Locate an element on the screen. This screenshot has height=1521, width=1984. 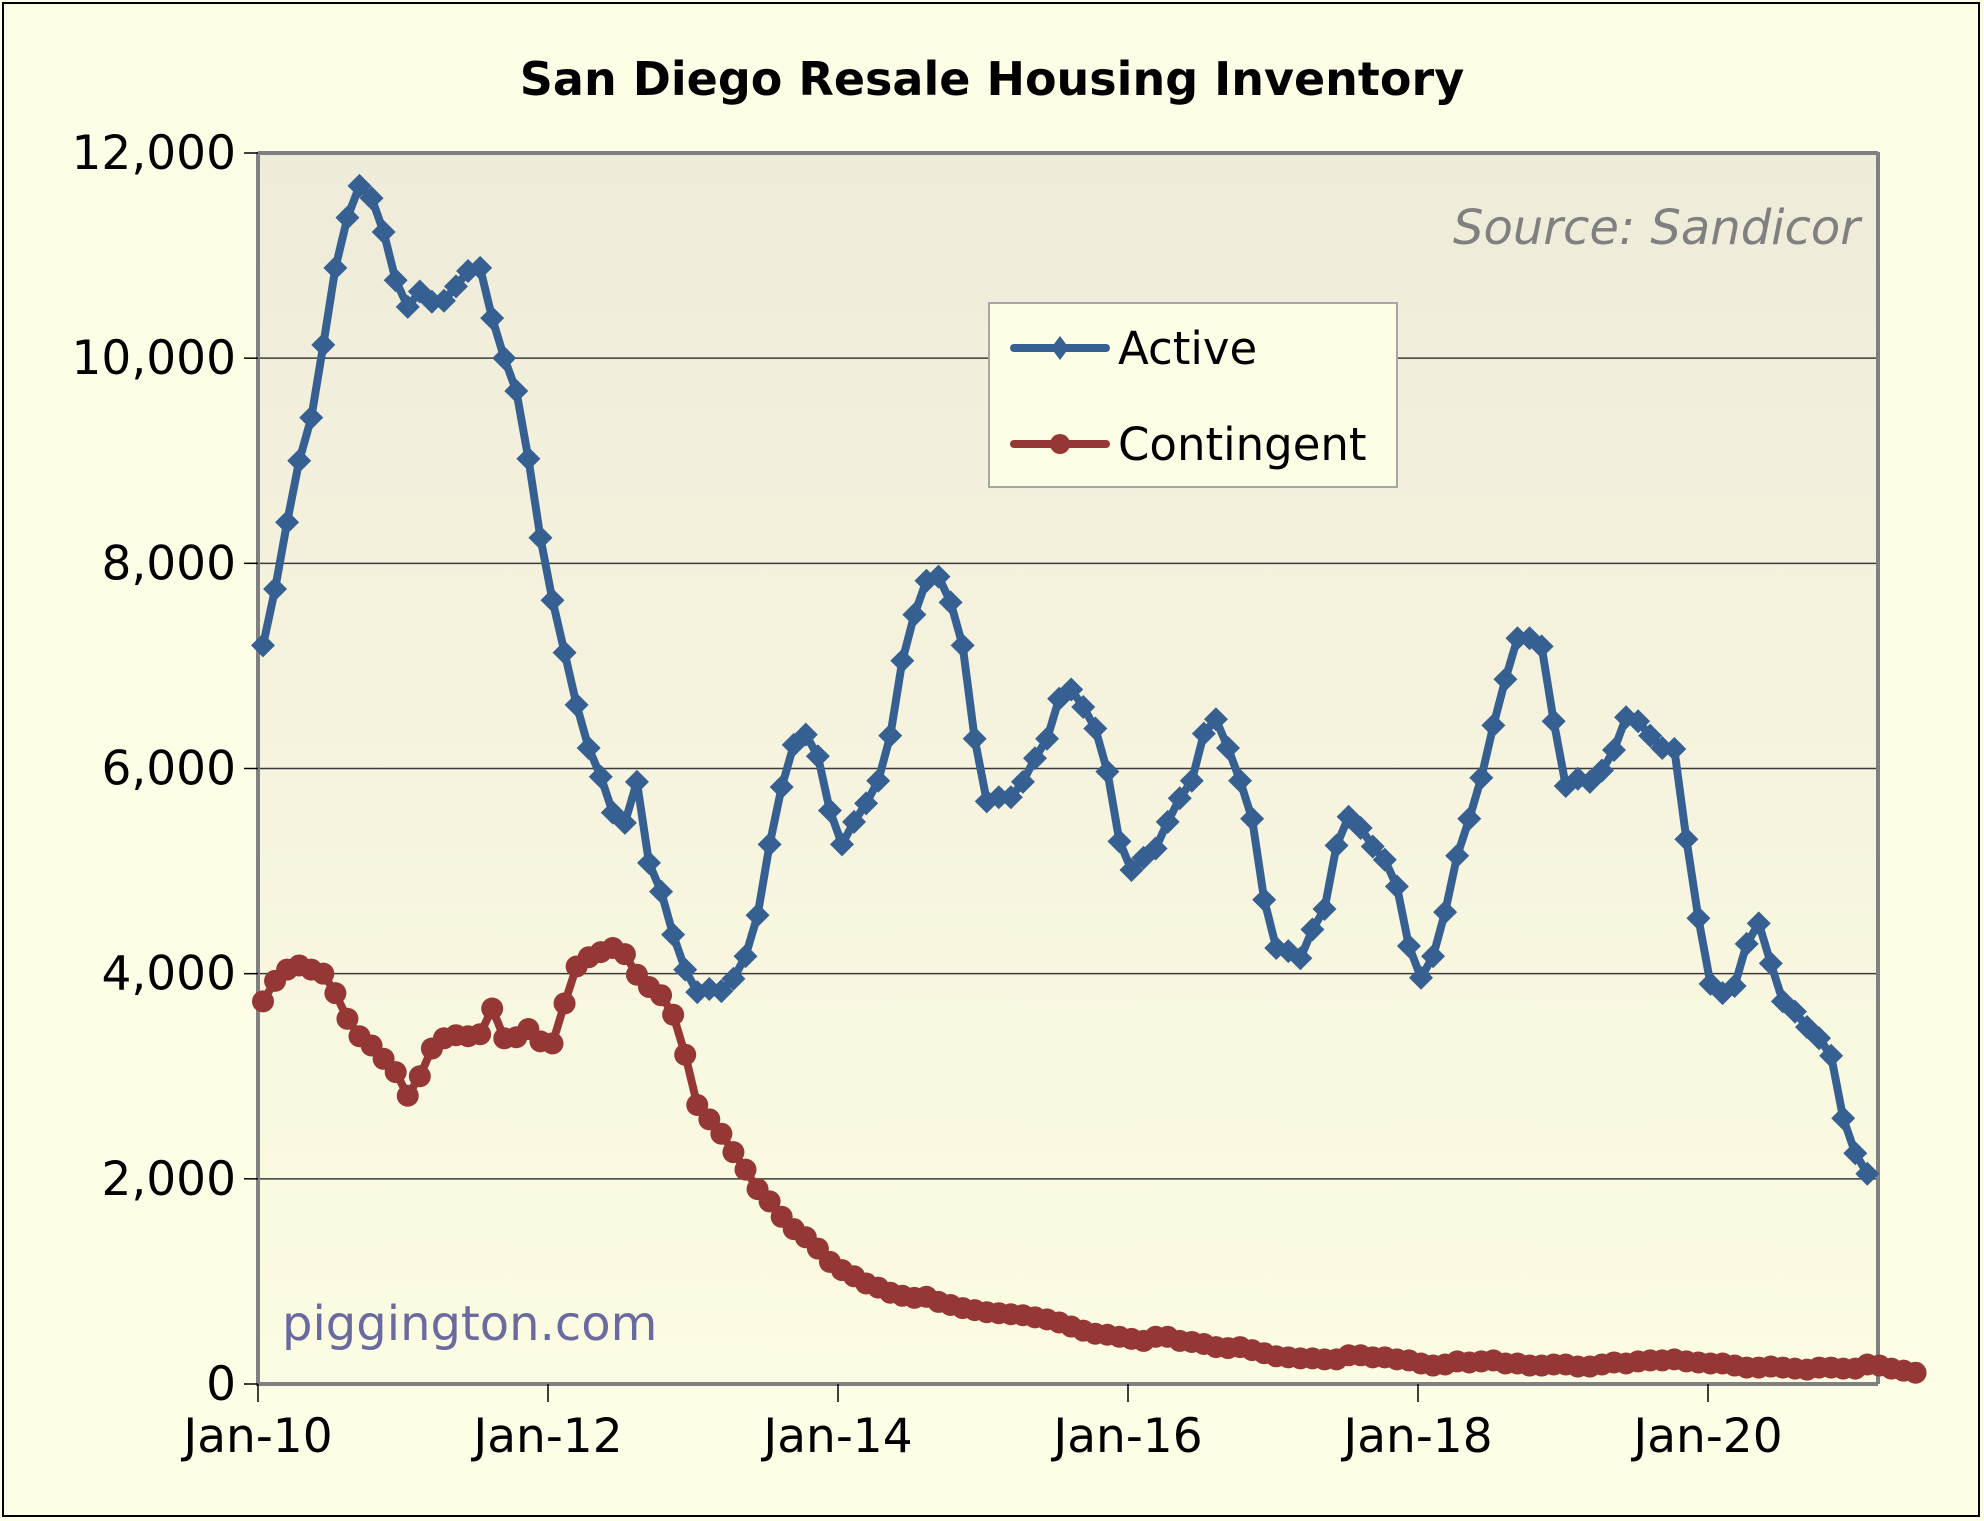
x-tick-label: Jan-10 is located at coordinates (256, 1436).